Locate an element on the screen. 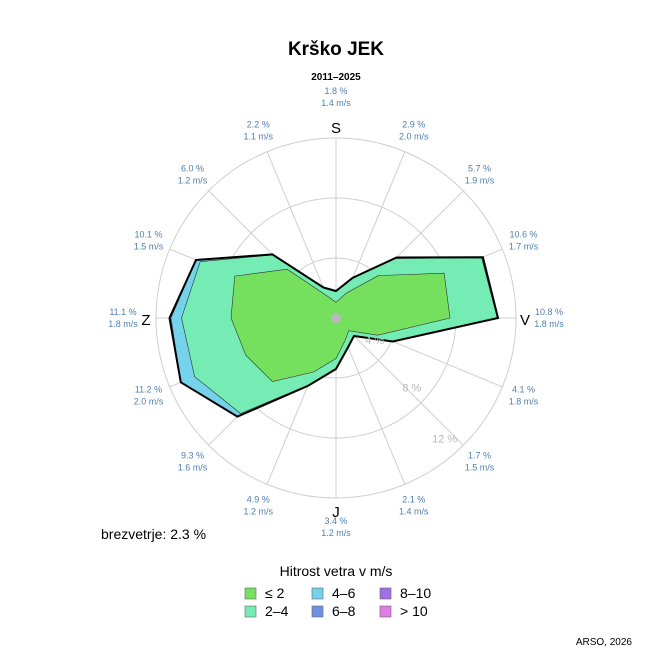 The width and height of the screenshot is (672, 671). direction-speed-label: 1.1 m/s is located at coordinates (259, 137).